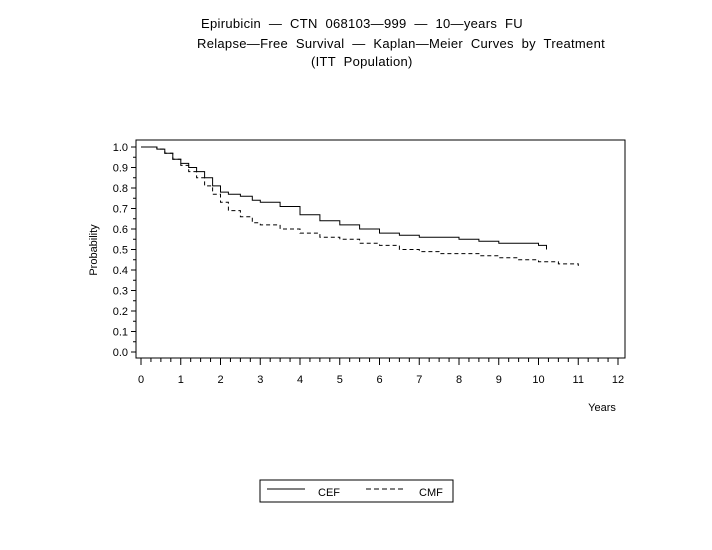  What do you see at coordinates (419, 380) in the screenshot?
I see `x-tick-label-7: 7` at bounding box center [419, 380].